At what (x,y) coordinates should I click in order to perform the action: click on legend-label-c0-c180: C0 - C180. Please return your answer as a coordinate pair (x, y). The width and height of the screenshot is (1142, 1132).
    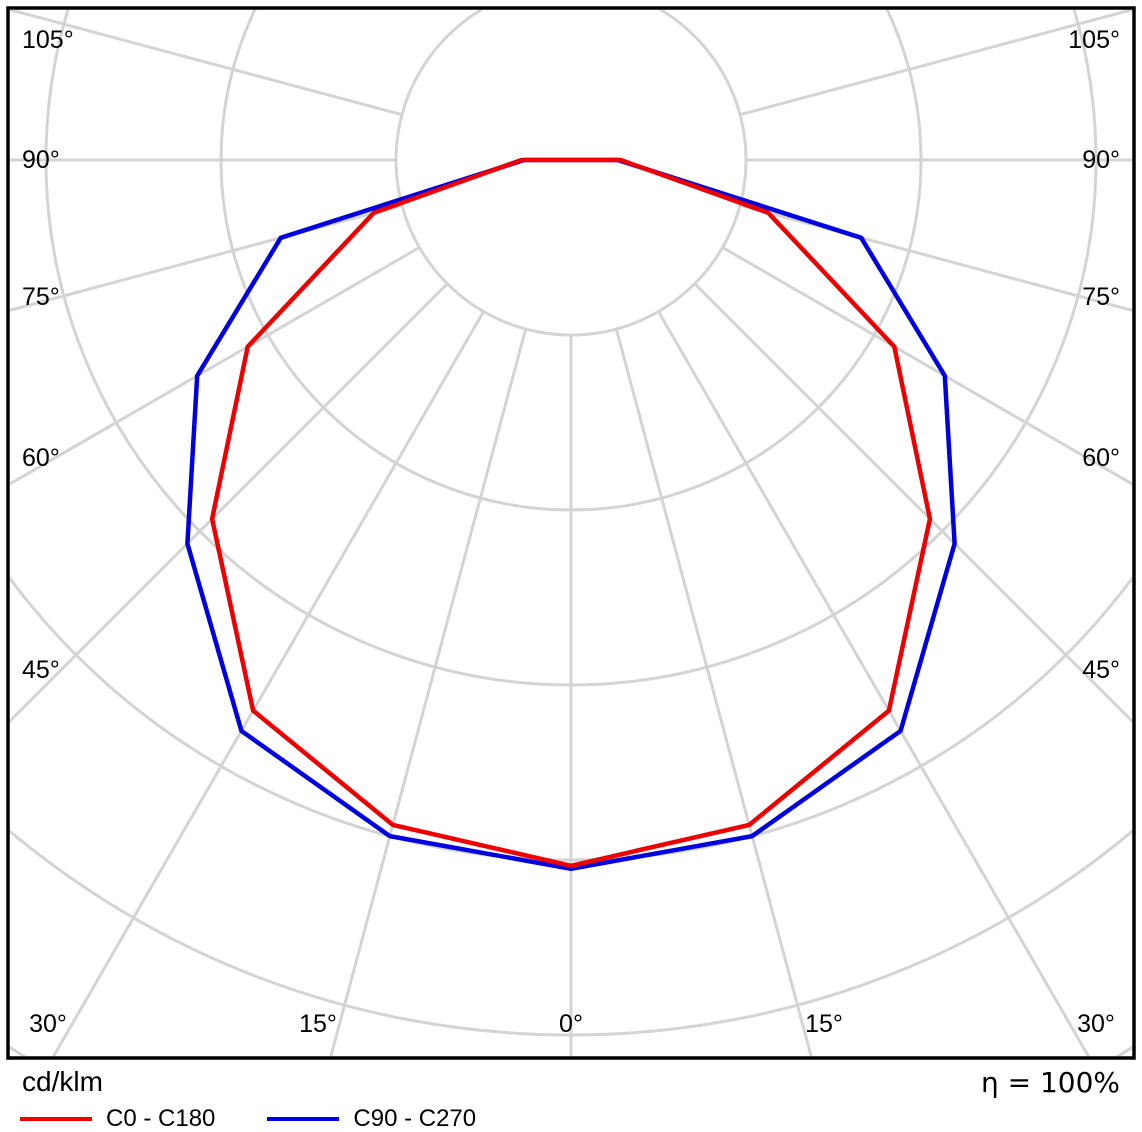
    Looking at the image, I should click on (161, 1118).